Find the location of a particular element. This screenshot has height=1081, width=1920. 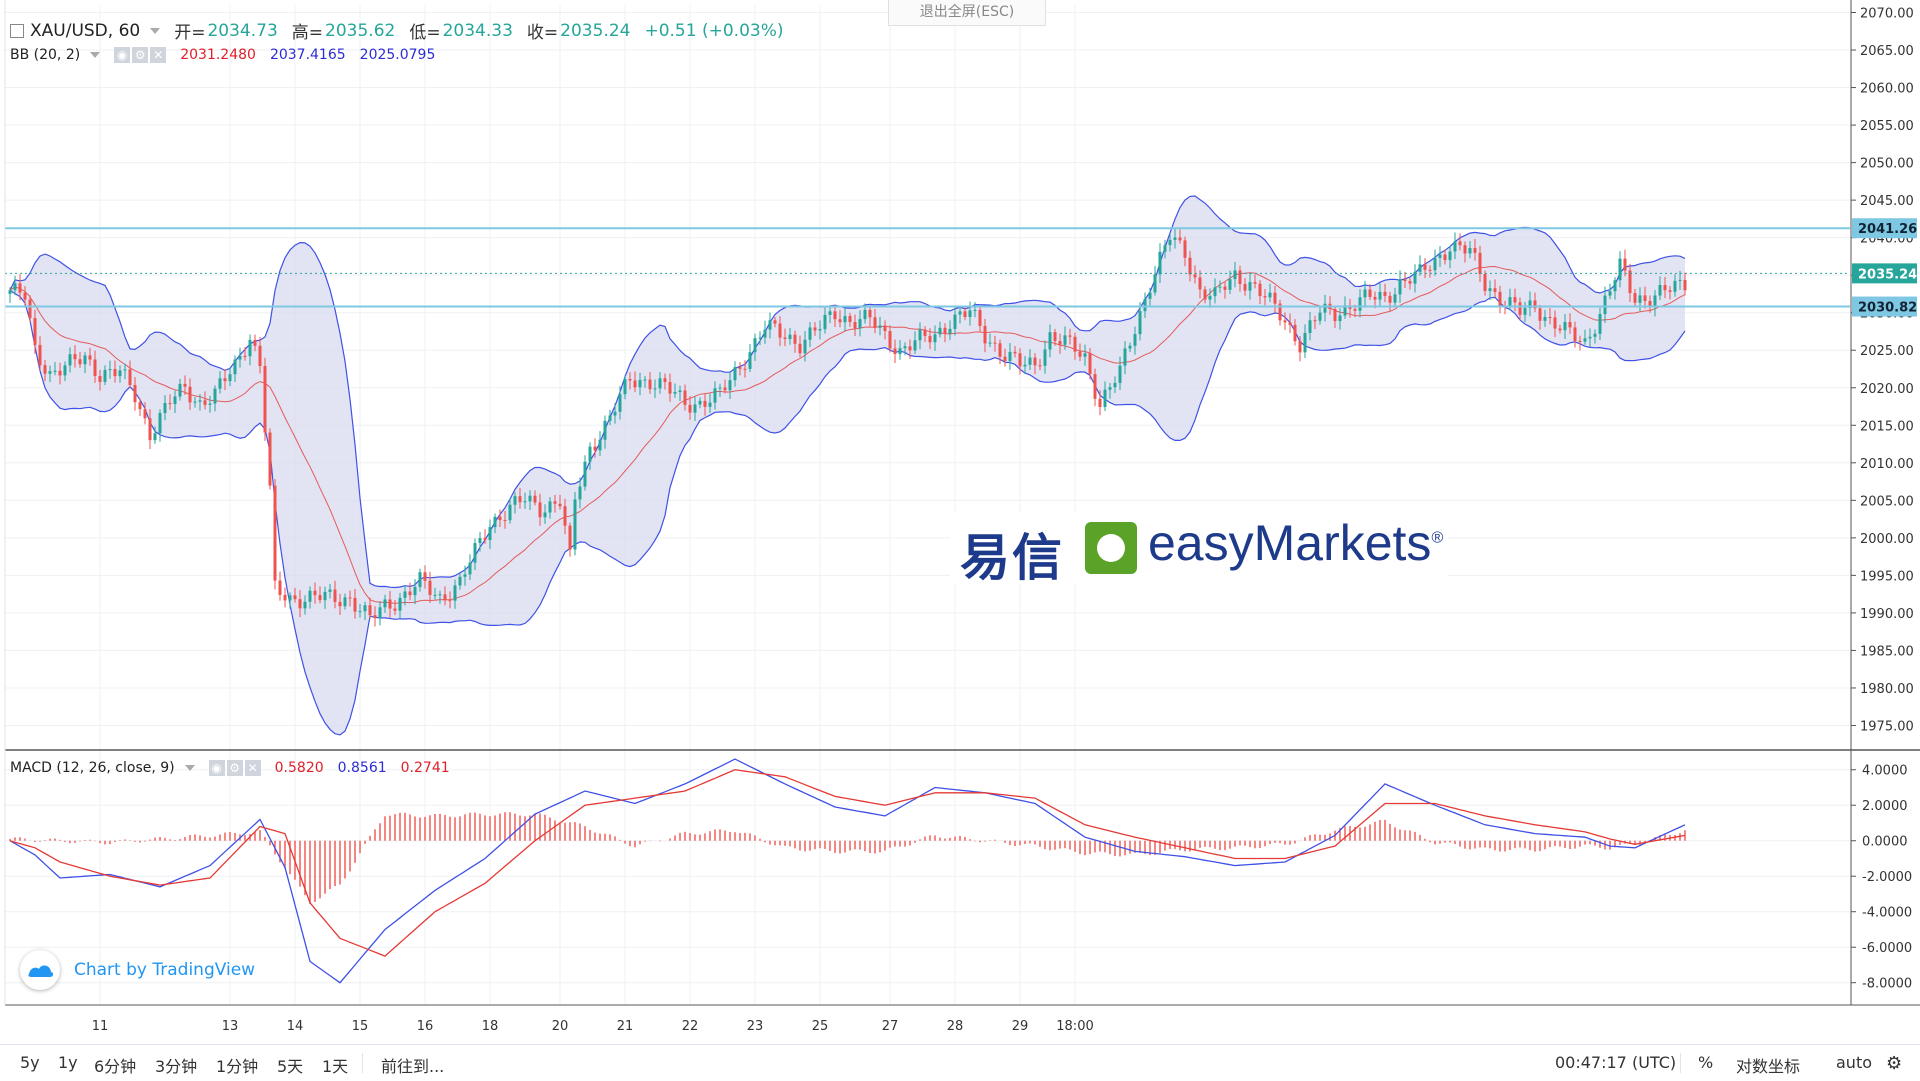

symbol-label: XAU/USD, 60 is located at coordinates (85, 30).